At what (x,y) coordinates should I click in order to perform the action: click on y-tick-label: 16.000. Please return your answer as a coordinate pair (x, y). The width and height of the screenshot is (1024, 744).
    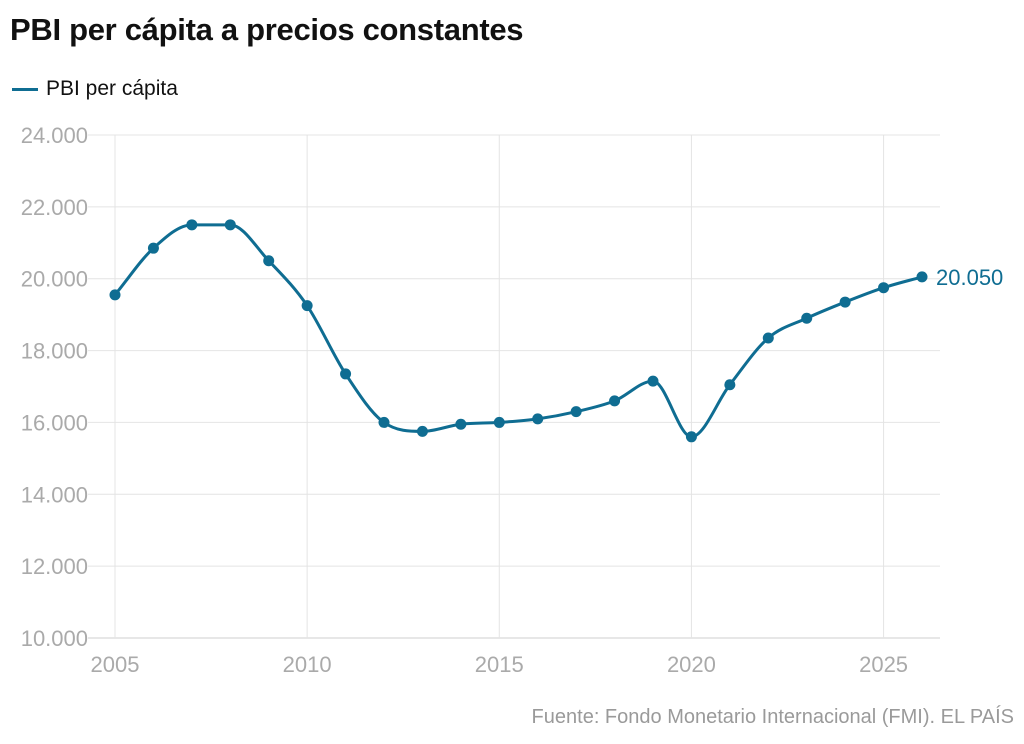
    Looking at the image, I should click on (54, 422).